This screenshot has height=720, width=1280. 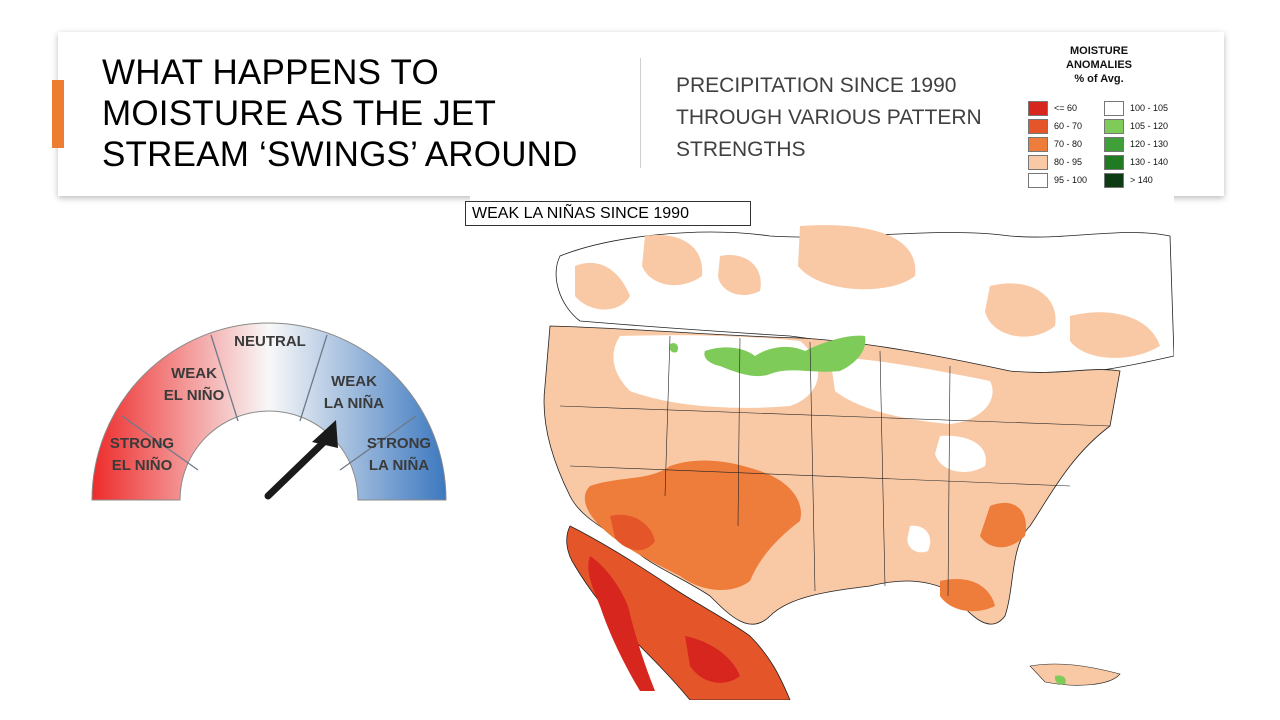 I want to click on legend-item-left-2: 70 - 80, so click(x=1057, y=144).